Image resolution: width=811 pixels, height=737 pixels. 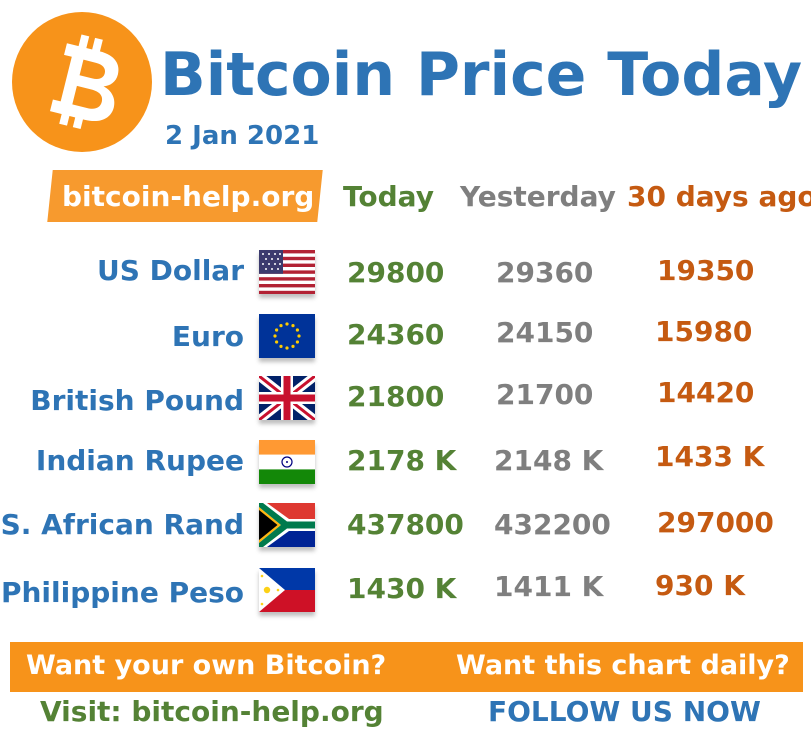 I want to click on zar-30-days-value: 297000, so click(x=715, y=522).